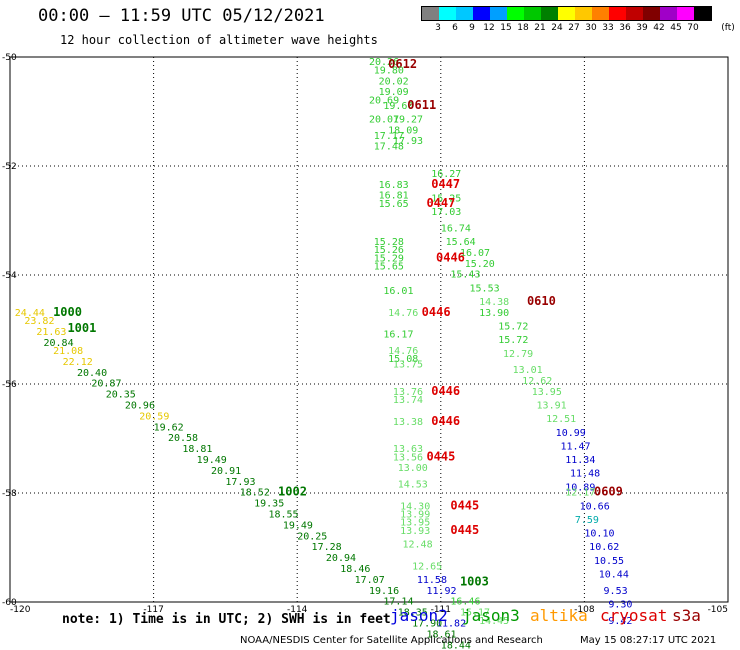  I want to click on wave-height-label: 21.08, so click(68, 351).